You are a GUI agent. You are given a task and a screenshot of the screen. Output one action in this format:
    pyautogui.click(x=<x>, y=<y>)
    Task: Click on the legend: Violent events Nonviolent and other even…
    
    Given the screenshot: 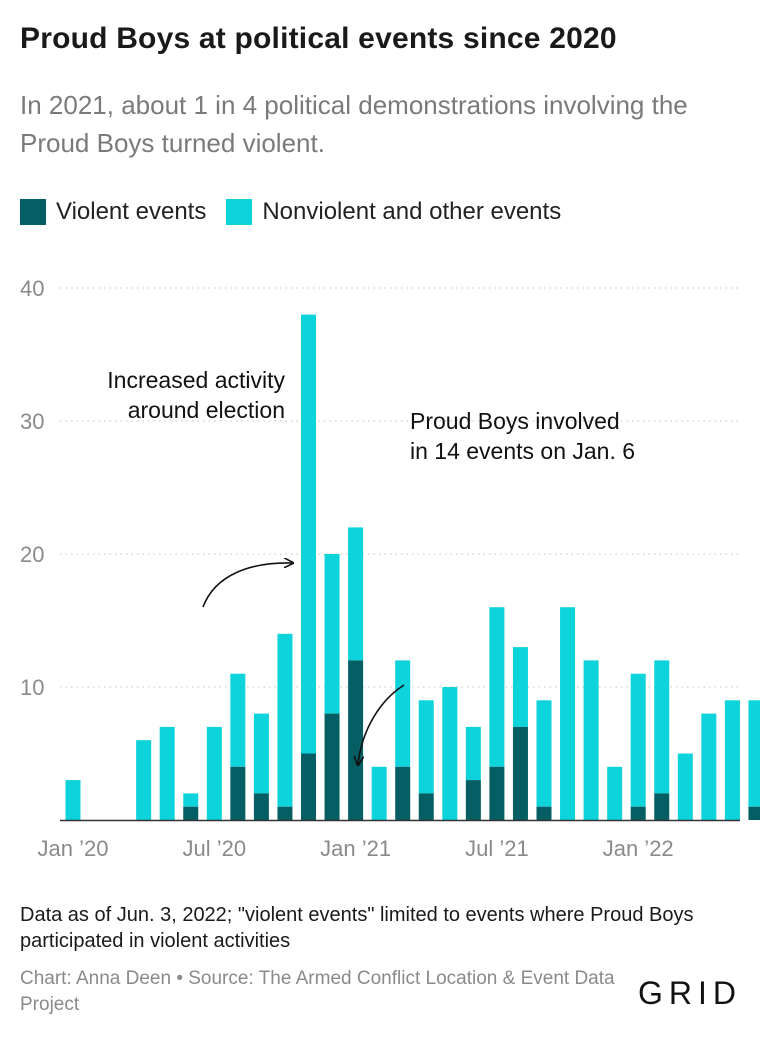 What is the action you would take?
    pyautogui.click(x=300, y=212)
    